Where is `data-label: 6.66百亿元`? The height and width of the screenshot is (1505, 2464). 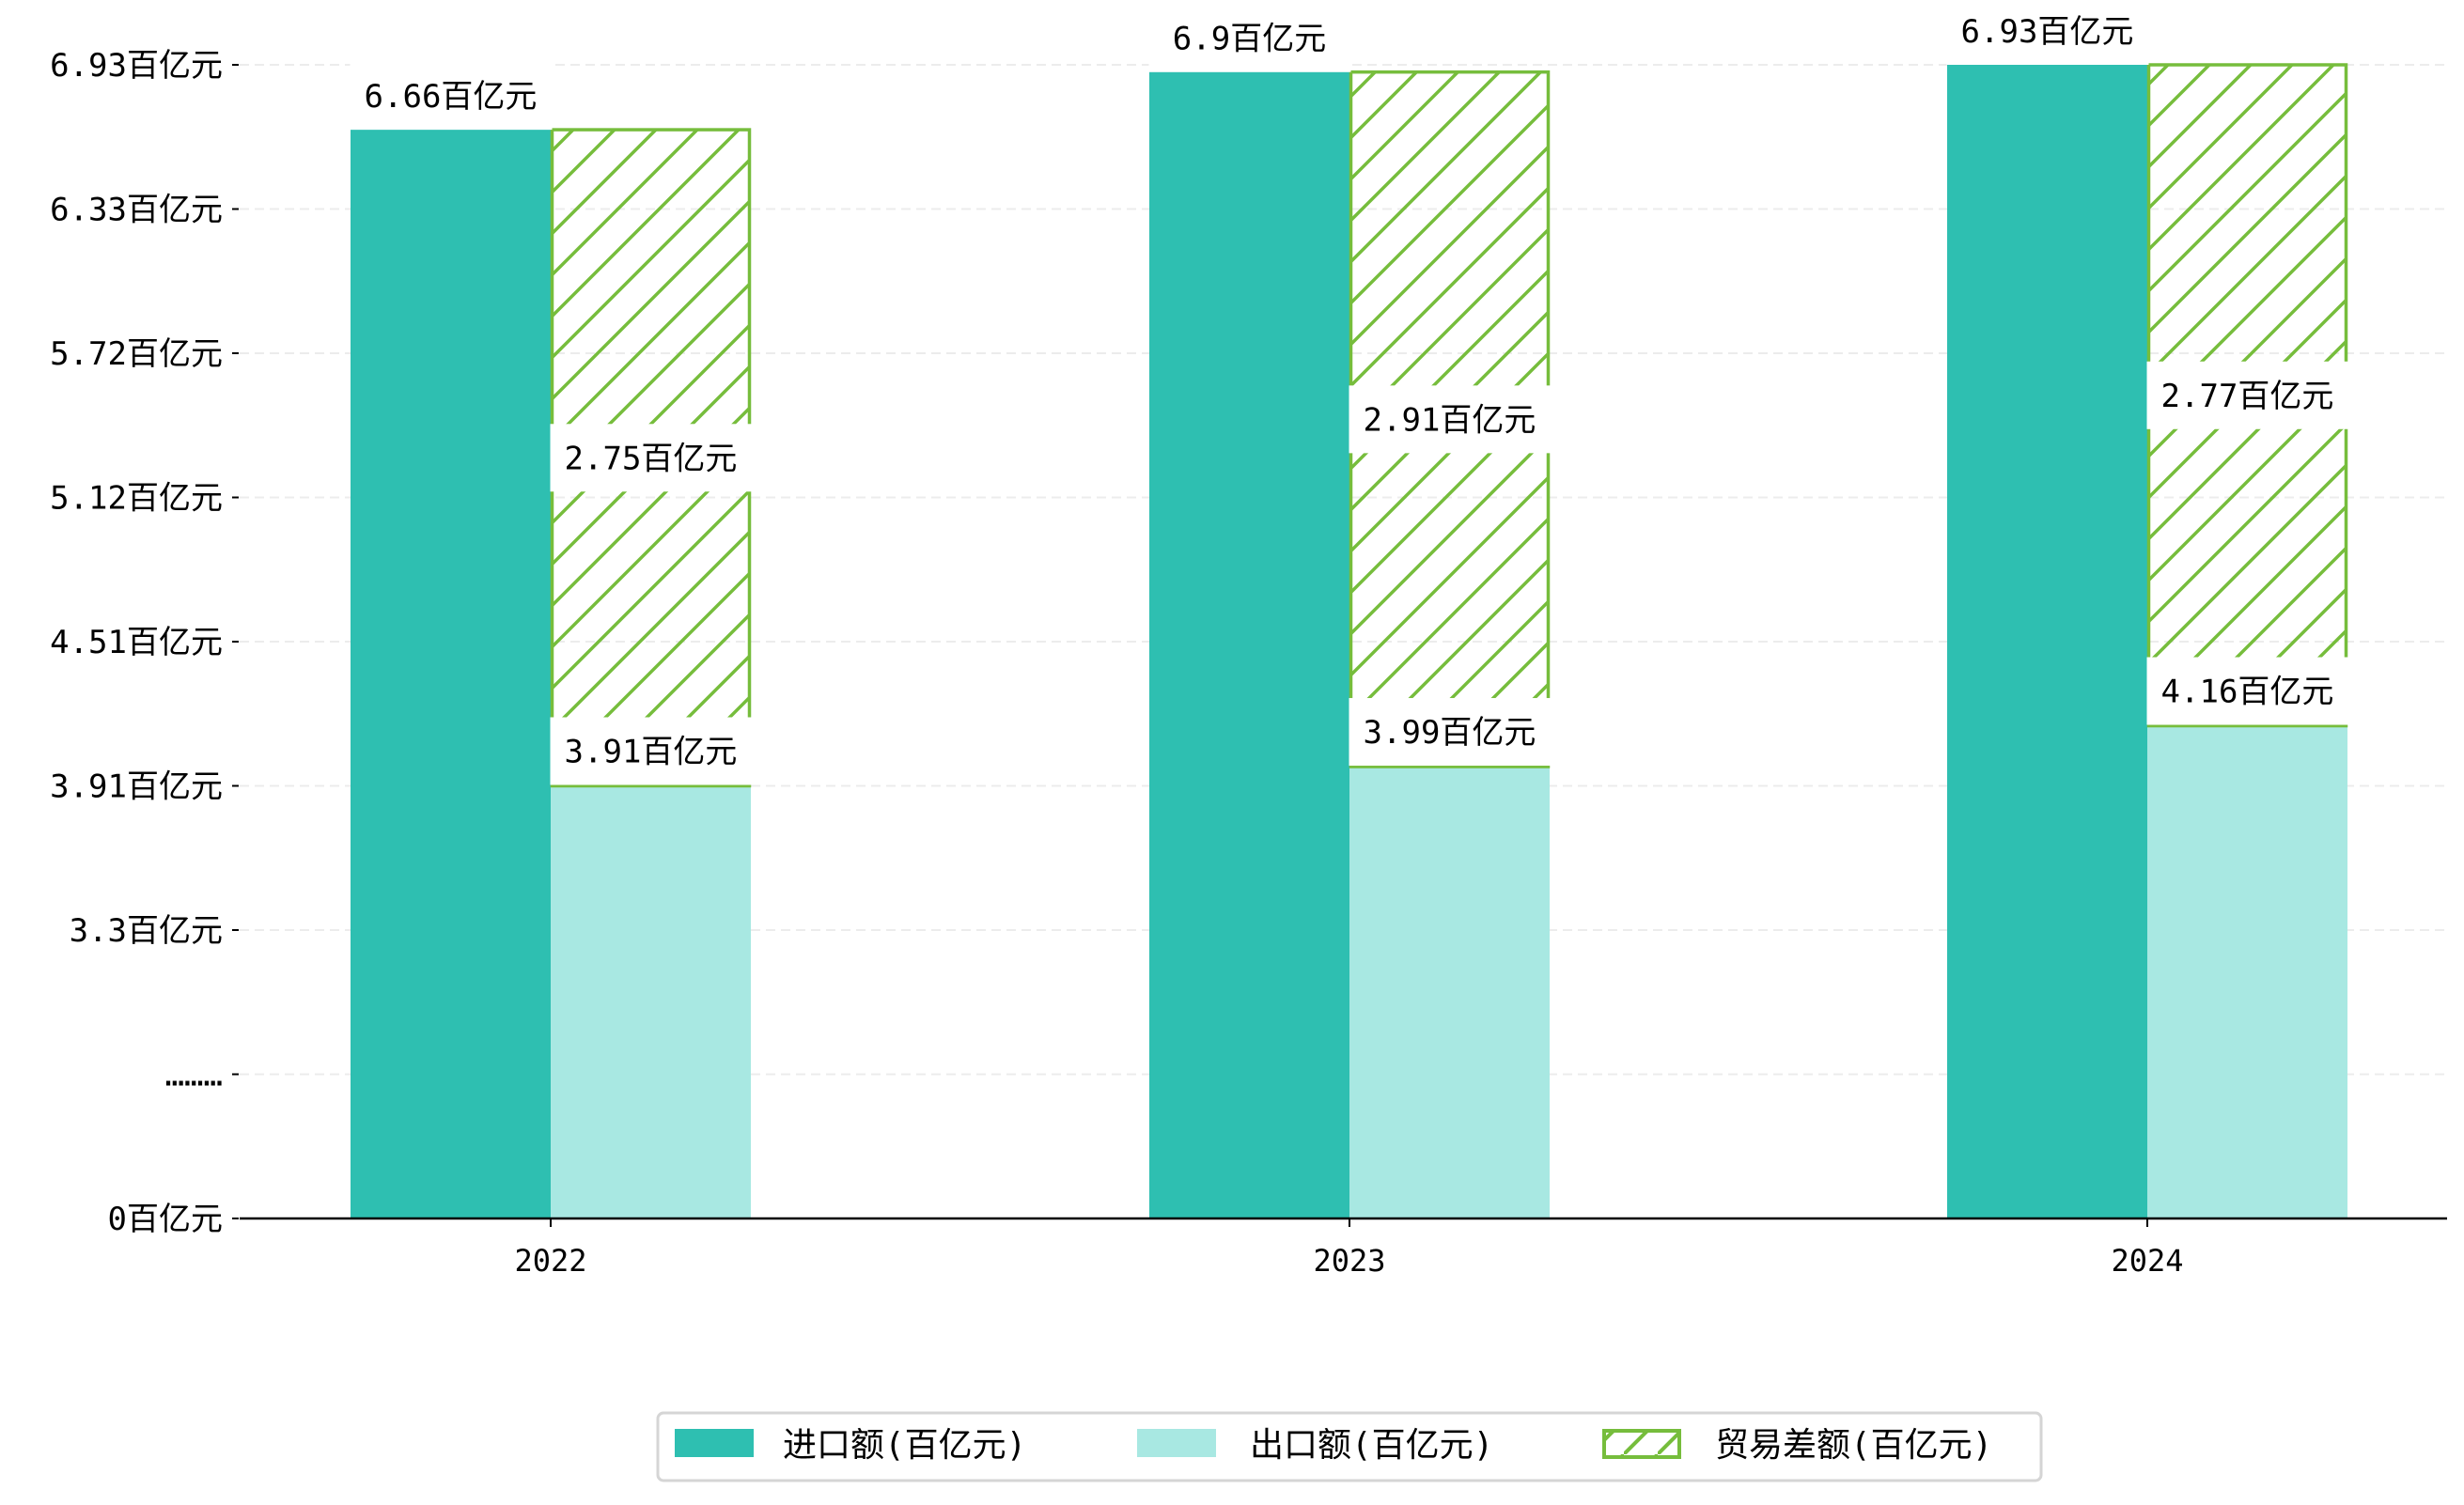 data-label: 6.66百亿元 is located at coordinates (451, 97).